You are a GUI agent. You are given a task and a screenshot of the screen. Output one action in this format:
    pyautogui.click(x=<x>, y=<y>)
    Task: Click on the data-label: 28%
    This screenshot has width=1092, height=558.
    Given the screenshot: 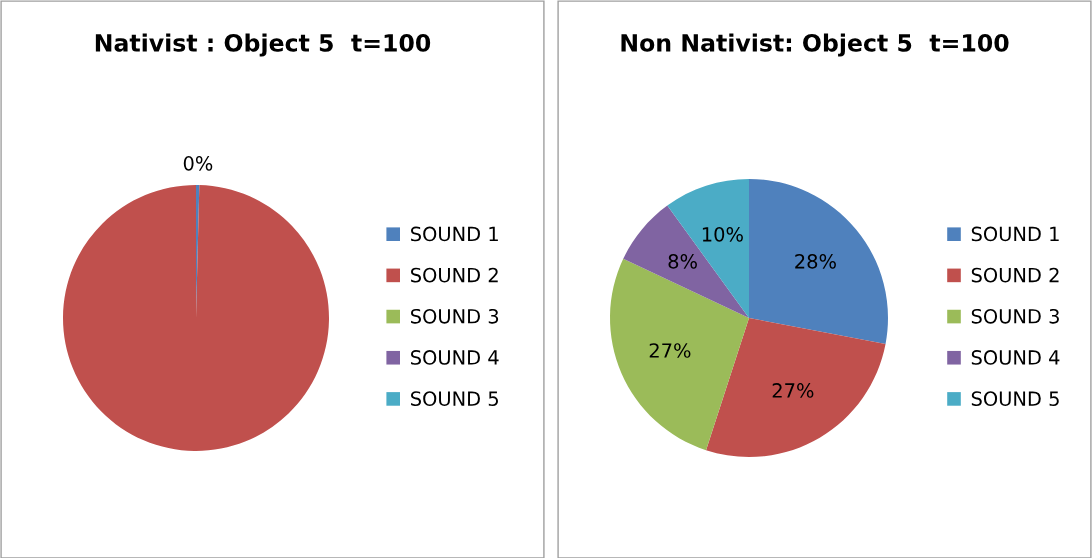 What is the action you would take?
    pyautogui.click(x=815, y=261)
    